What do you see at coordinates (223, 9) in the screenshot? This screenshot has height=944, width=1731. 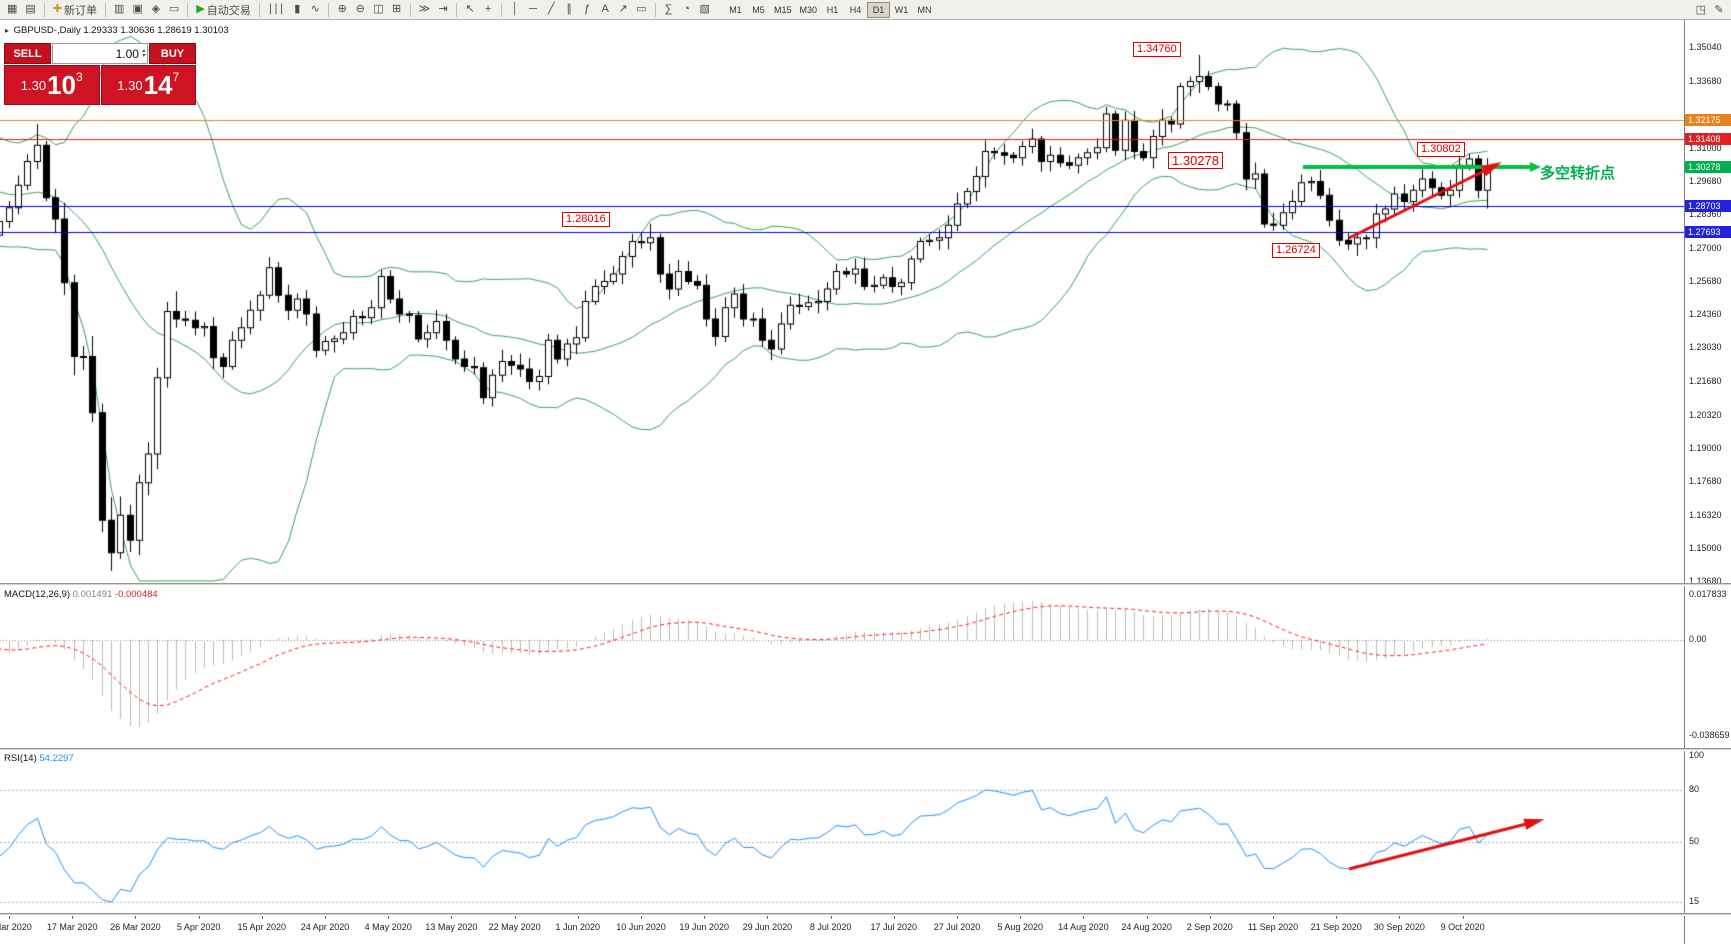 I see `autotrade-button: ▶ 自动交易` at bounding box center [223, 9].